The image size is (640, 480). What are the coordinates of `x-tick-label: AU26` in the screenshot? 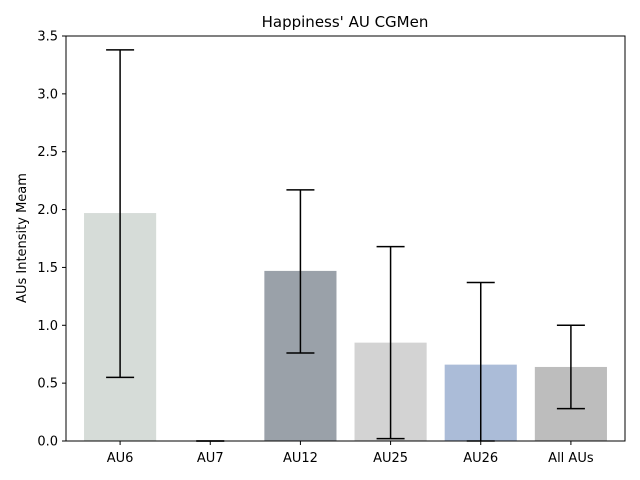 It's located at (480, 458).